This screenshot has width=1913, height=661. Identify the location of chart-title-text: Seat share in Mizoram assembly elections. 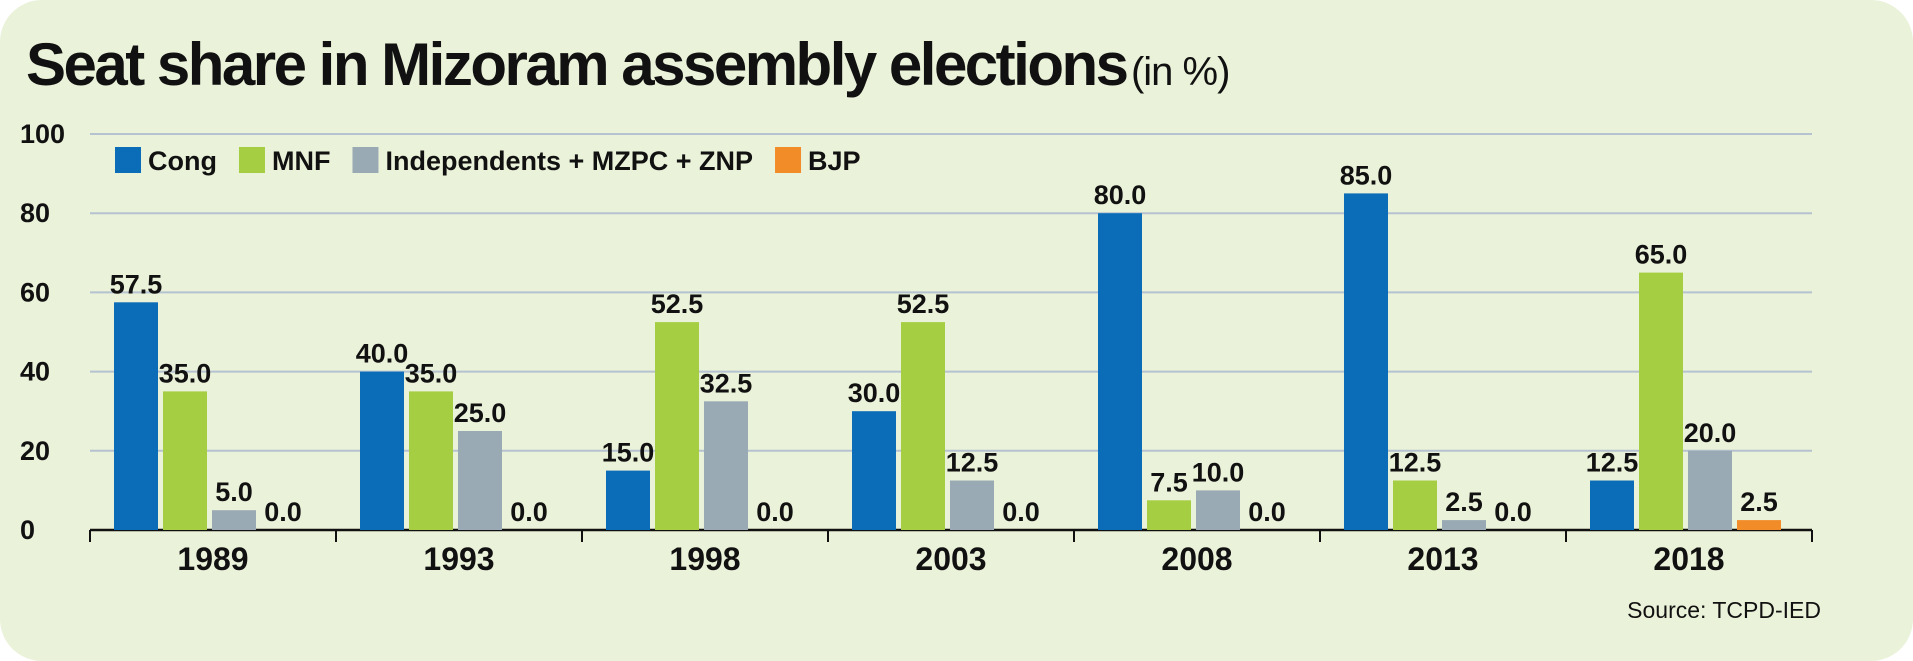
(577, 64).